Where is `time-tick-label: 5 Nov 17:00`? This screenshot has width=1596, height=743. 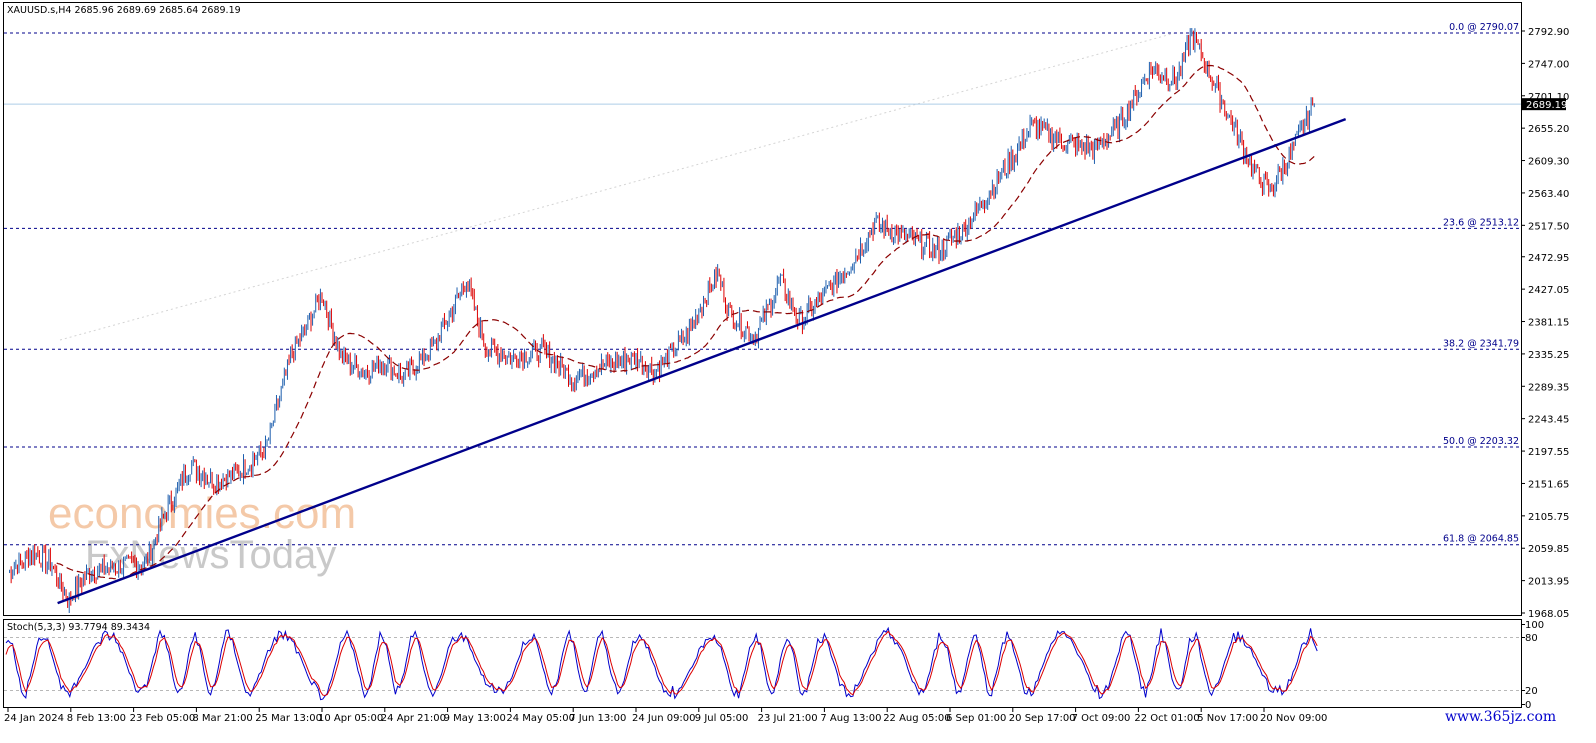 time-tick-label: 5 Nov 17:00 is located at coordinates (1227, 718).